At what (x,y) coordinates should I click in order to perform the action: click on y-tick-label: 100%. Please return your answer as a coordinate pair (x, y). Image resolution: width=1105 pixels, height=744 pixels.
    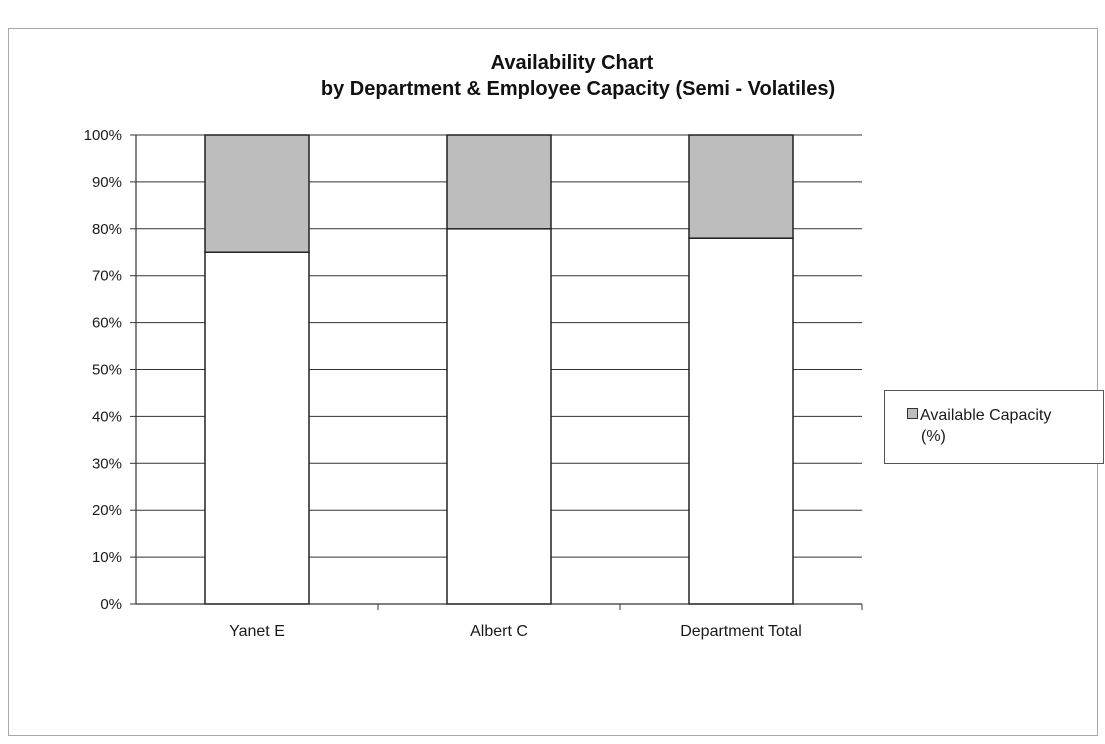
    Looking at the image, I should click on (103, 135).